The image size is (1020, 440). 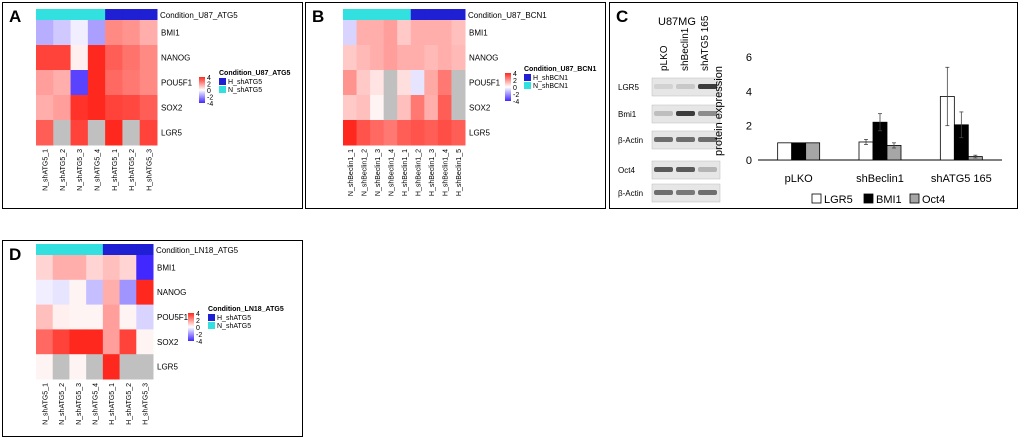 What do you see at coordinates (933, 200) in the screenshot?
I see `legend-entry: Oct4` at bounding box center [933, 200].